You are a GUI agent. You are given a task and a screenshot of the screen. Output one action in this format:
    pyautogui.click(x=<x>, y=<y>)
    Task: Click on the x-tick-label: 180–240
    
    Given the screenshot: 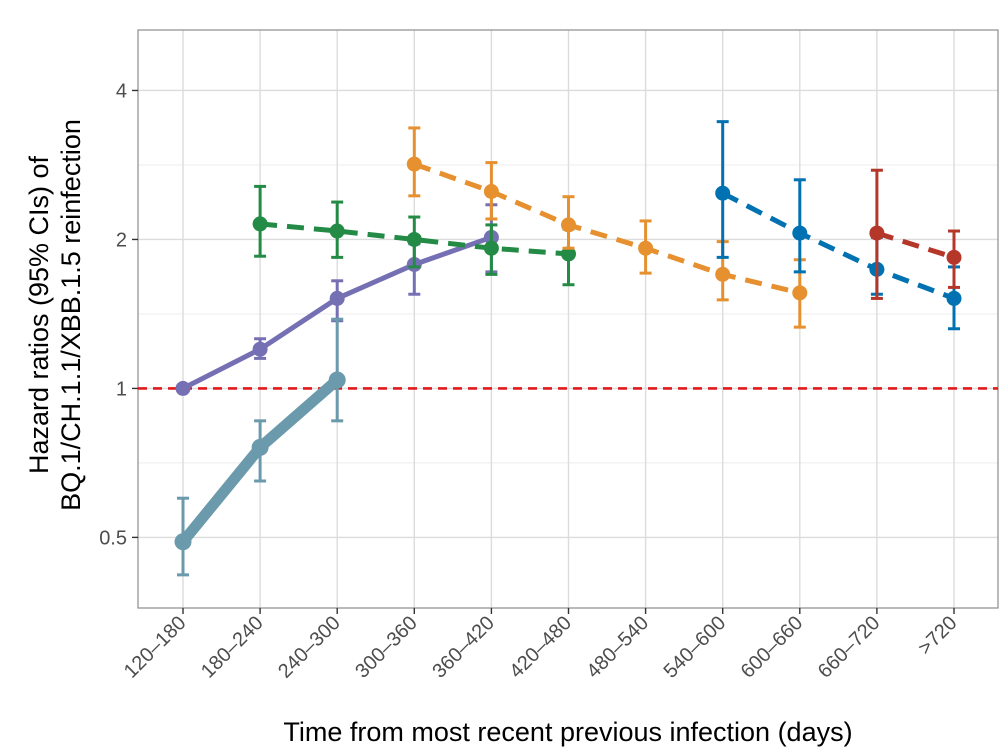 What is the action you would take?
    pyautogui.click(x=232, y=647)
    